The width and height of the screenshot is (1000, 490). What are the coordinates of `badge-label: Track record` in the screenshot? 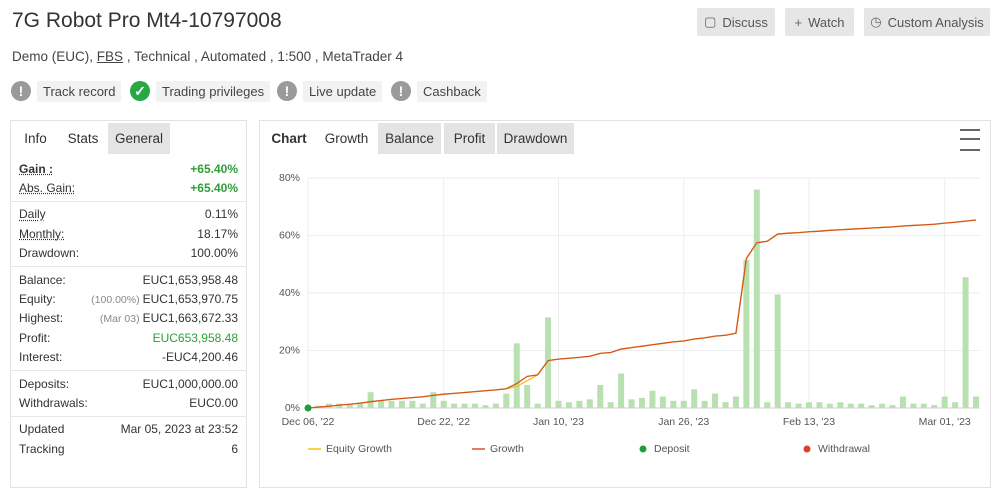 It's located at (79, 91).